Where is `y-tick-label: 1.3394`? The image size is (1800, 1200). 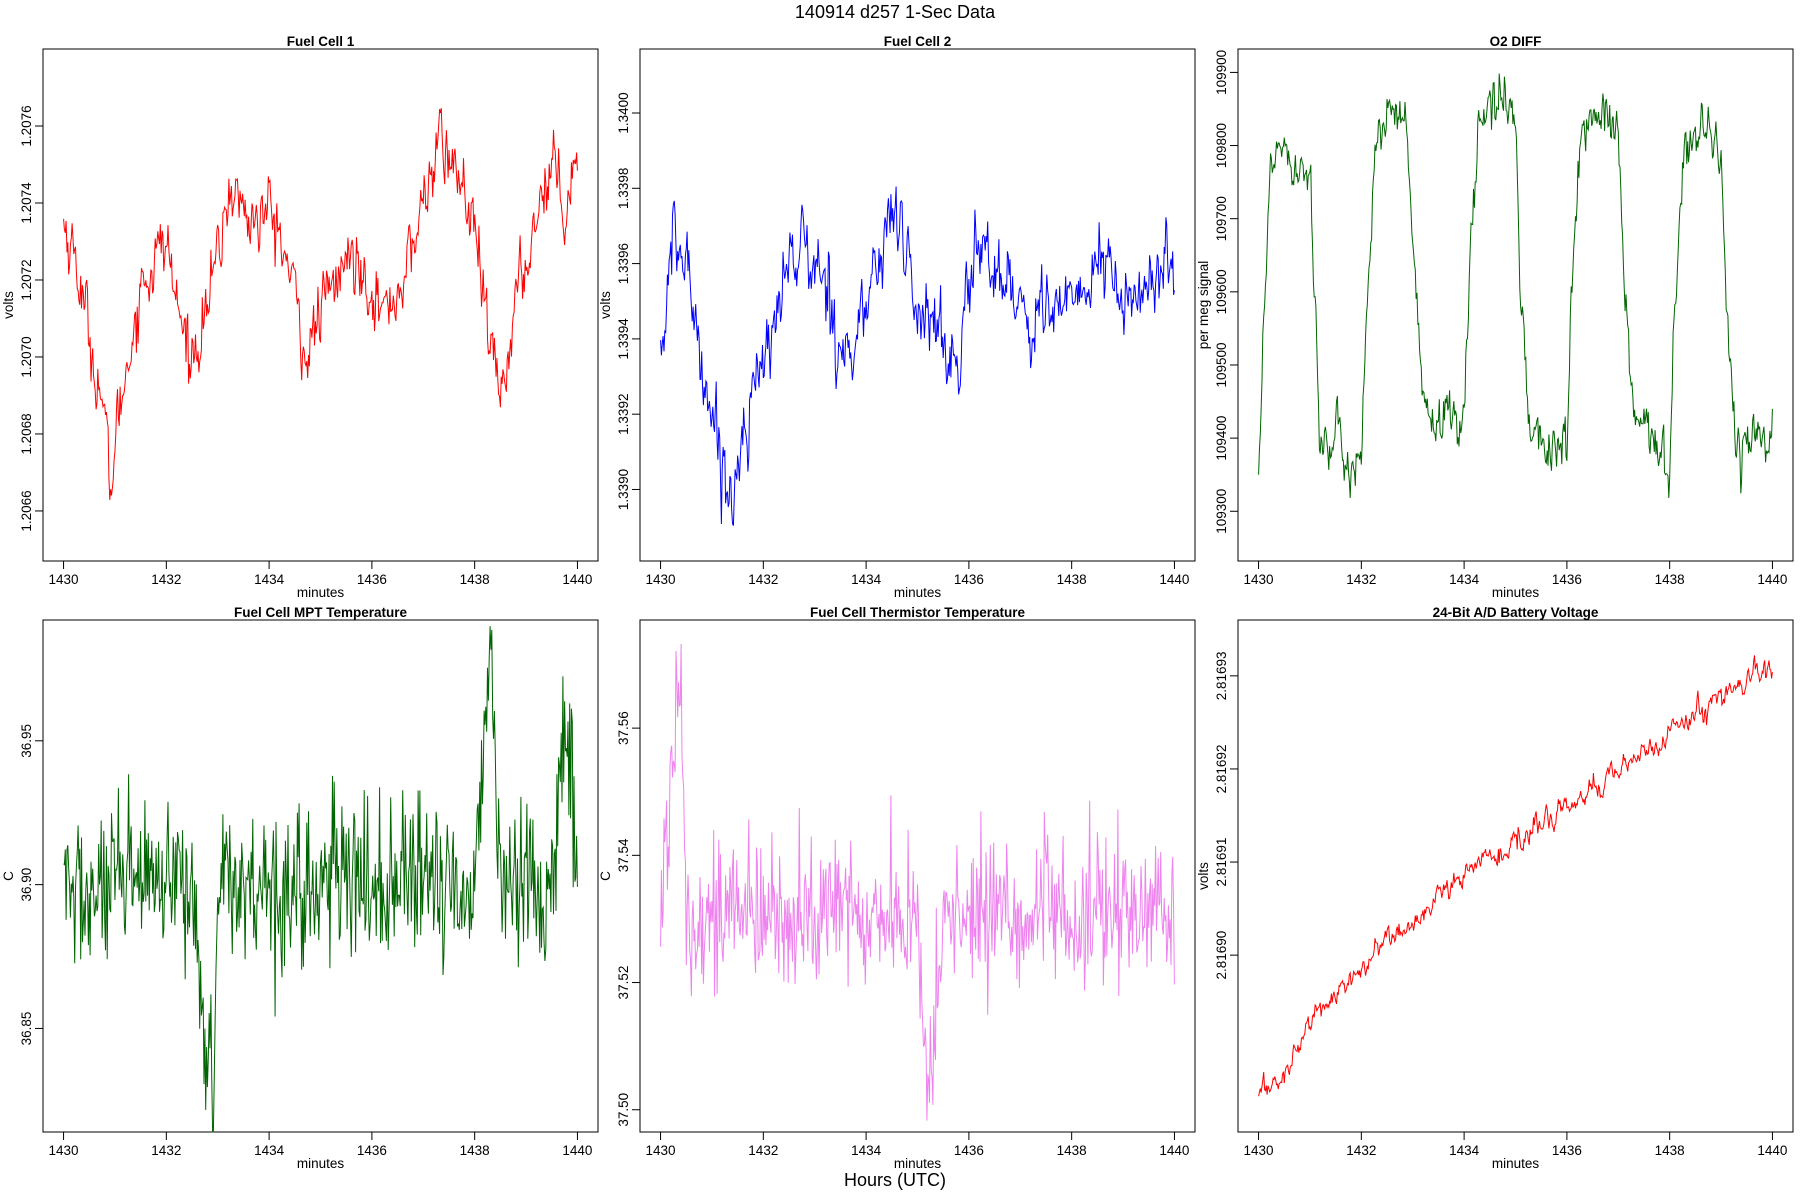 y-tick-label: 1.3394 is located at coordinates (623, 339).